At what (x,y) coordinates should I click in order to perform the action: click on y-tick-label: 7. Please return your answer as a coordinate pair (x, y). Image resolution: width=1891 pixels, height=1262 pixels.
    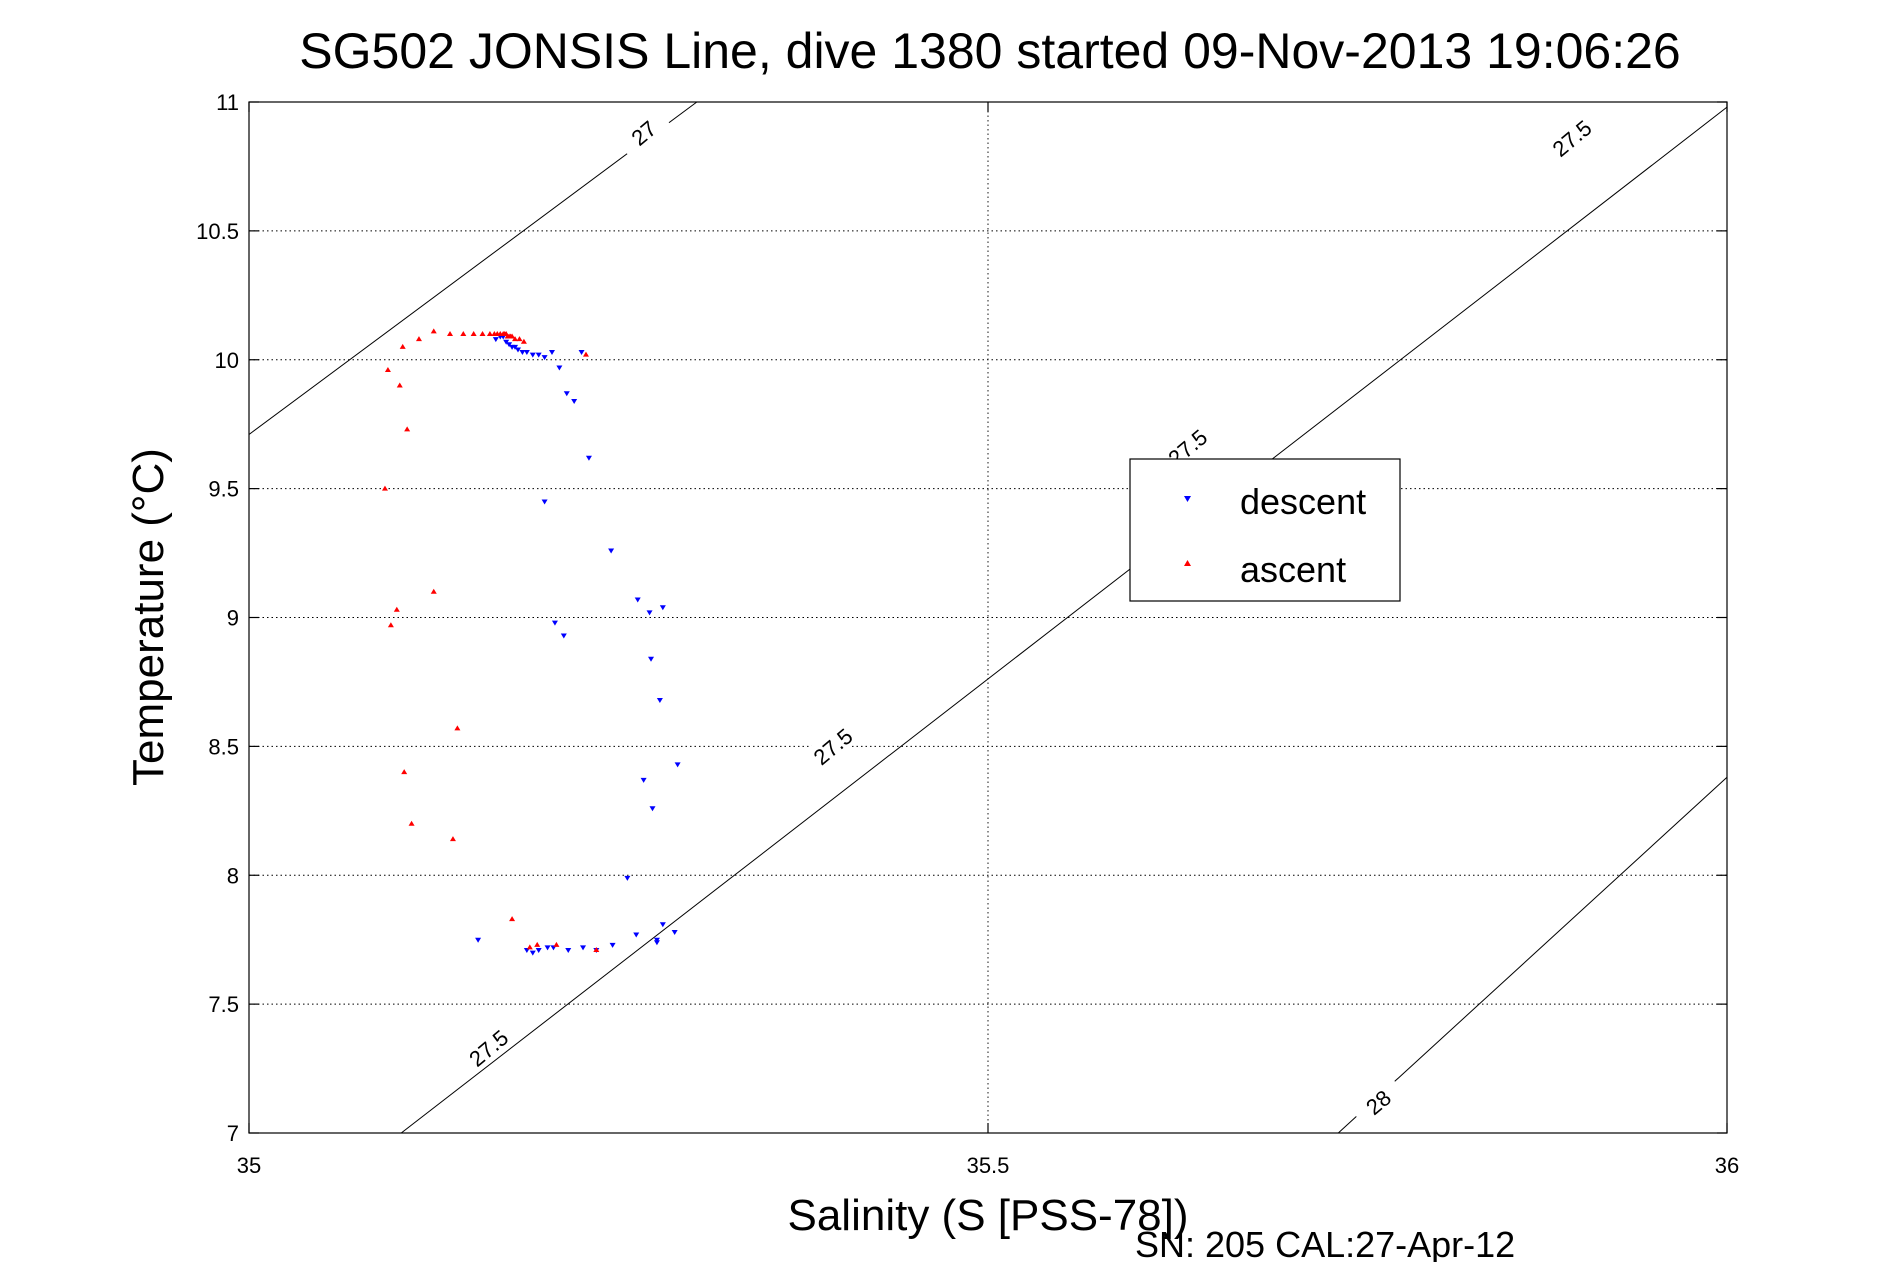
    Looking at the image, I should click on (233, 1133).